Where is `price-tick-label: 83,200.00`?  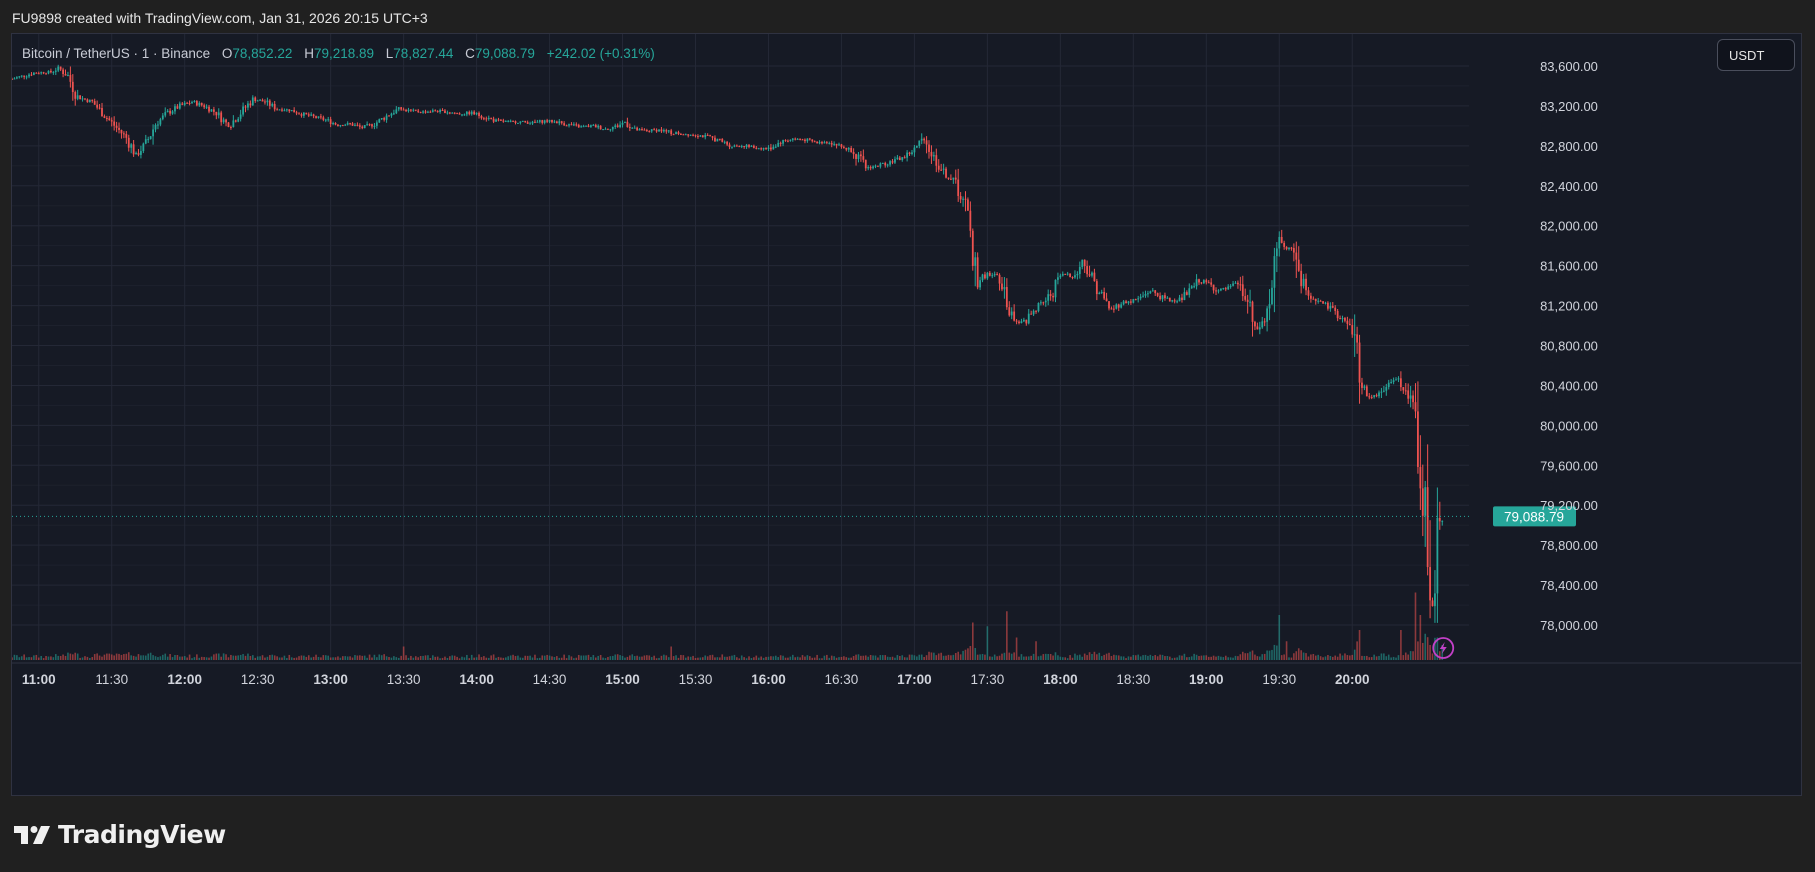 price-tick-label: 83,200.00 is located at coordinates (1569, 106).